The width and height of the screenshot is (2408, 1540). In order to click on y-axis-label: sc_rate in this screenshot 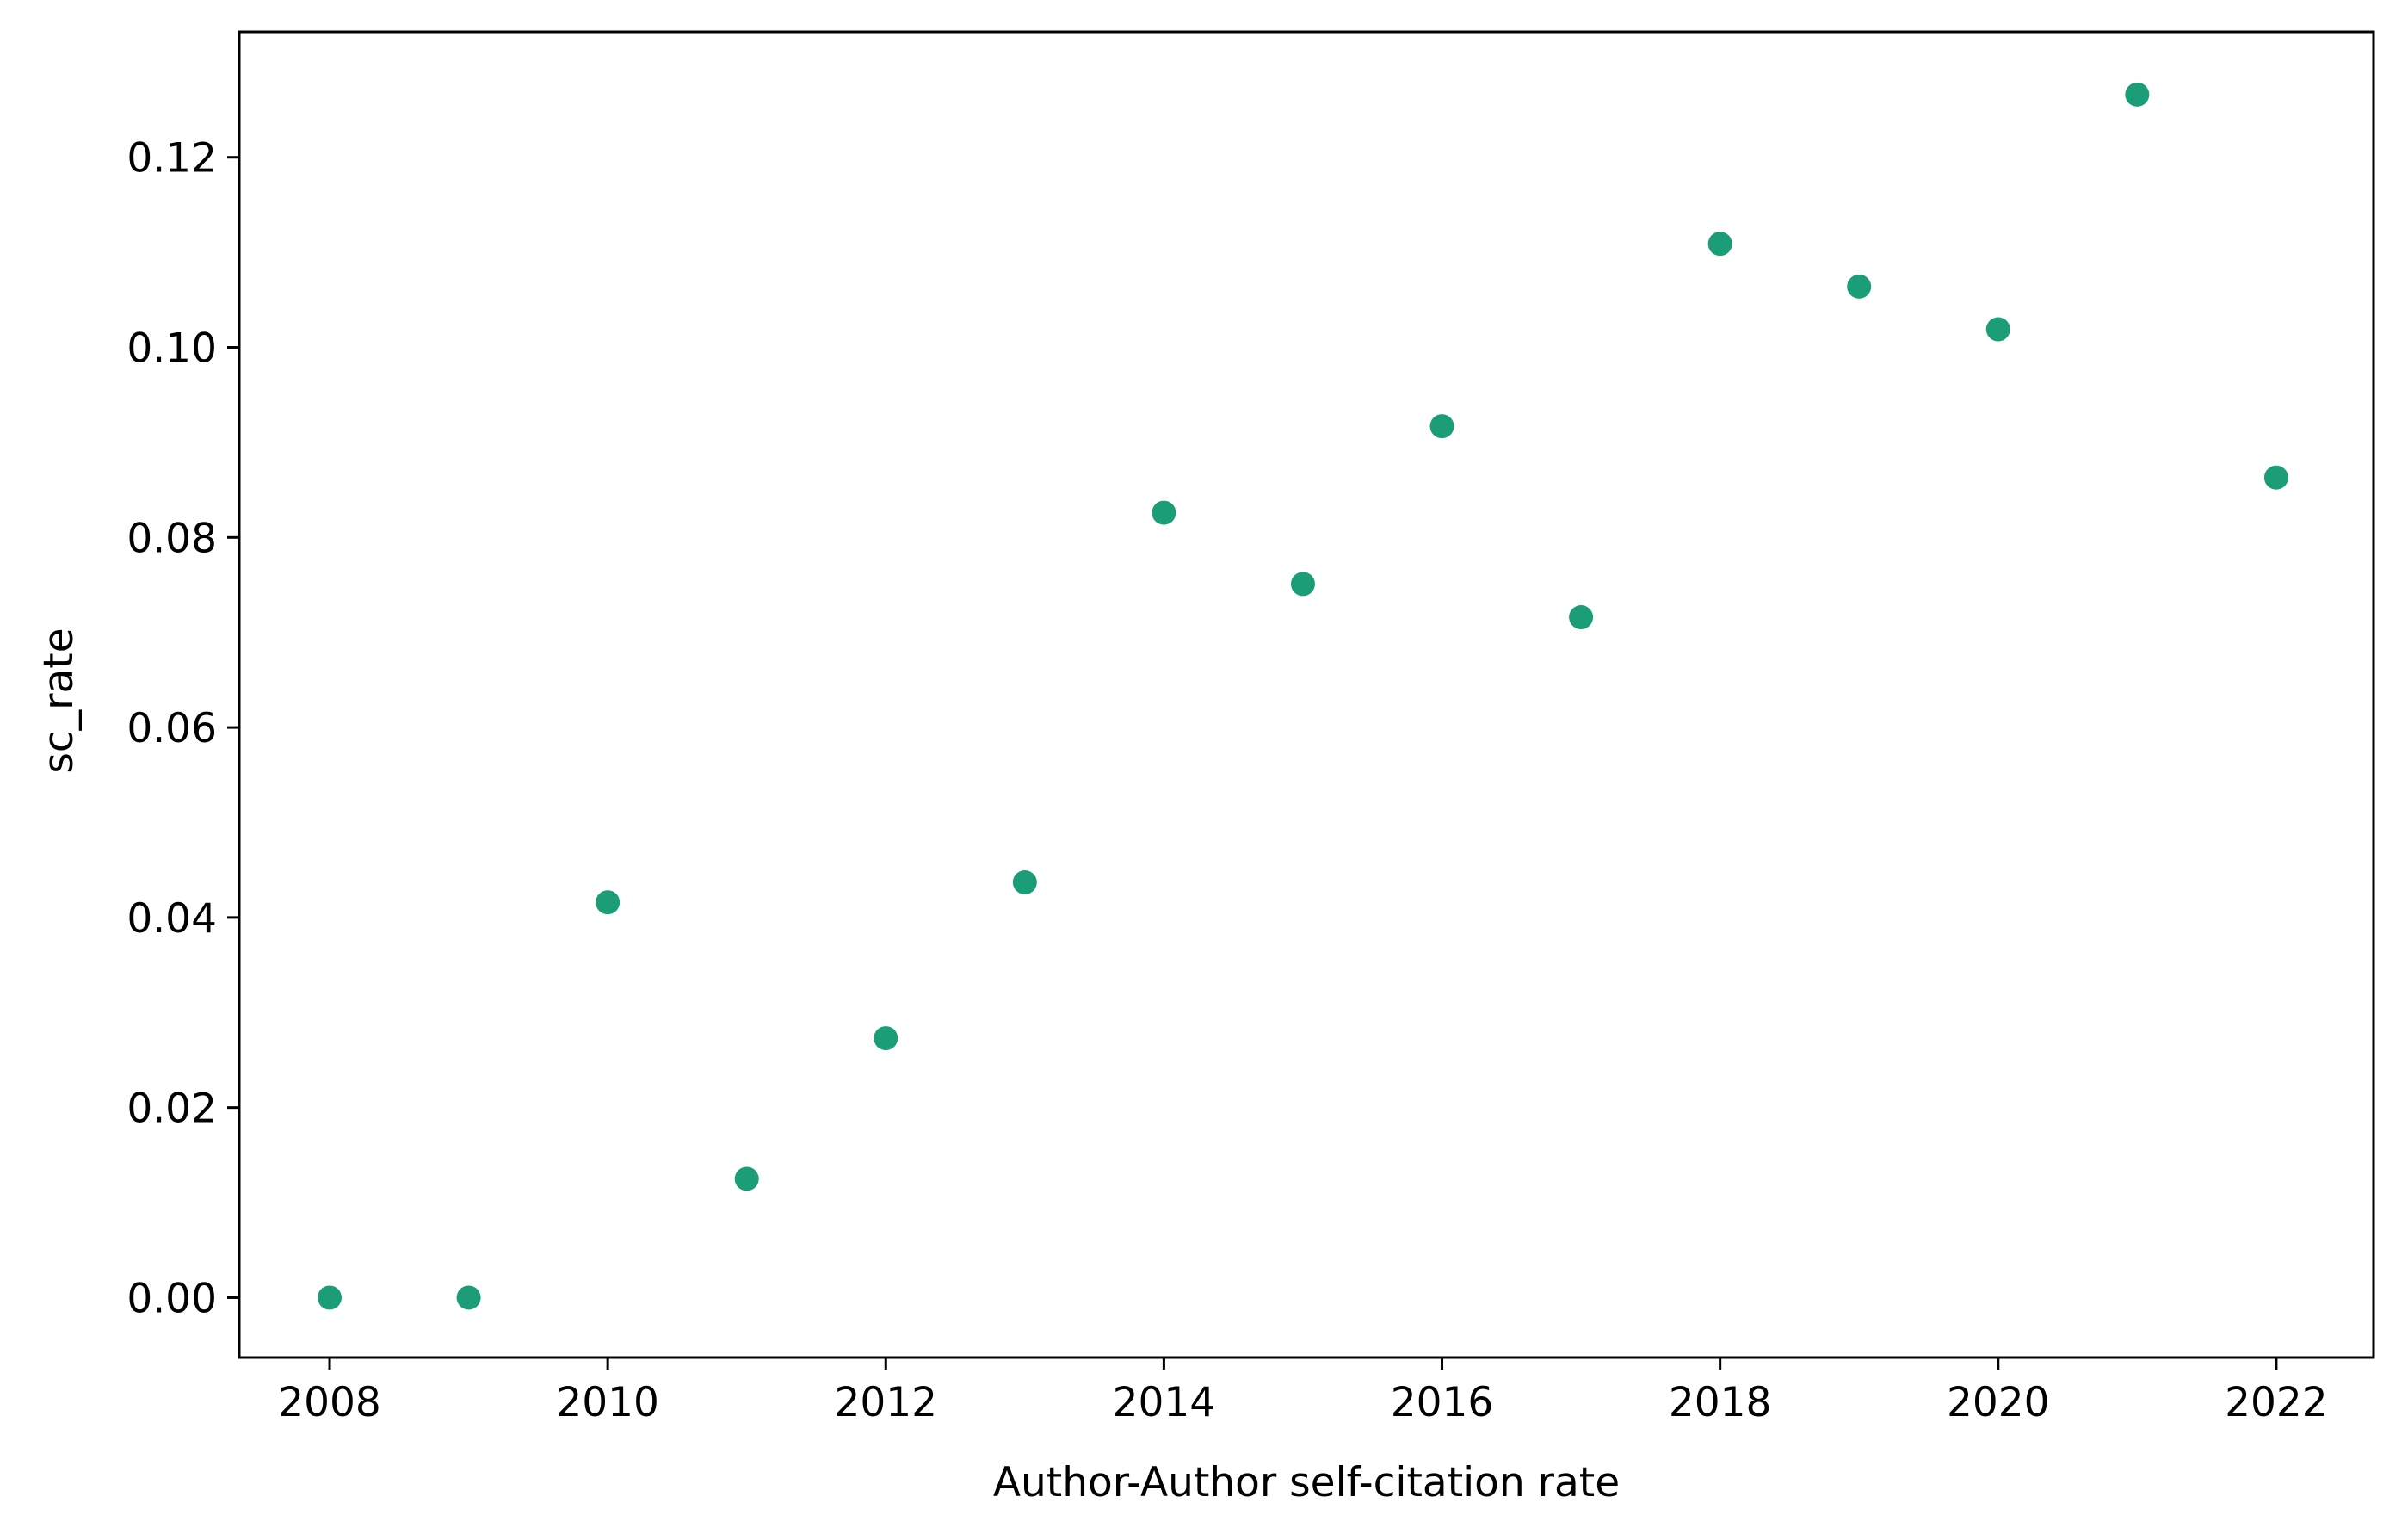, I will do `click(59, 700)`.